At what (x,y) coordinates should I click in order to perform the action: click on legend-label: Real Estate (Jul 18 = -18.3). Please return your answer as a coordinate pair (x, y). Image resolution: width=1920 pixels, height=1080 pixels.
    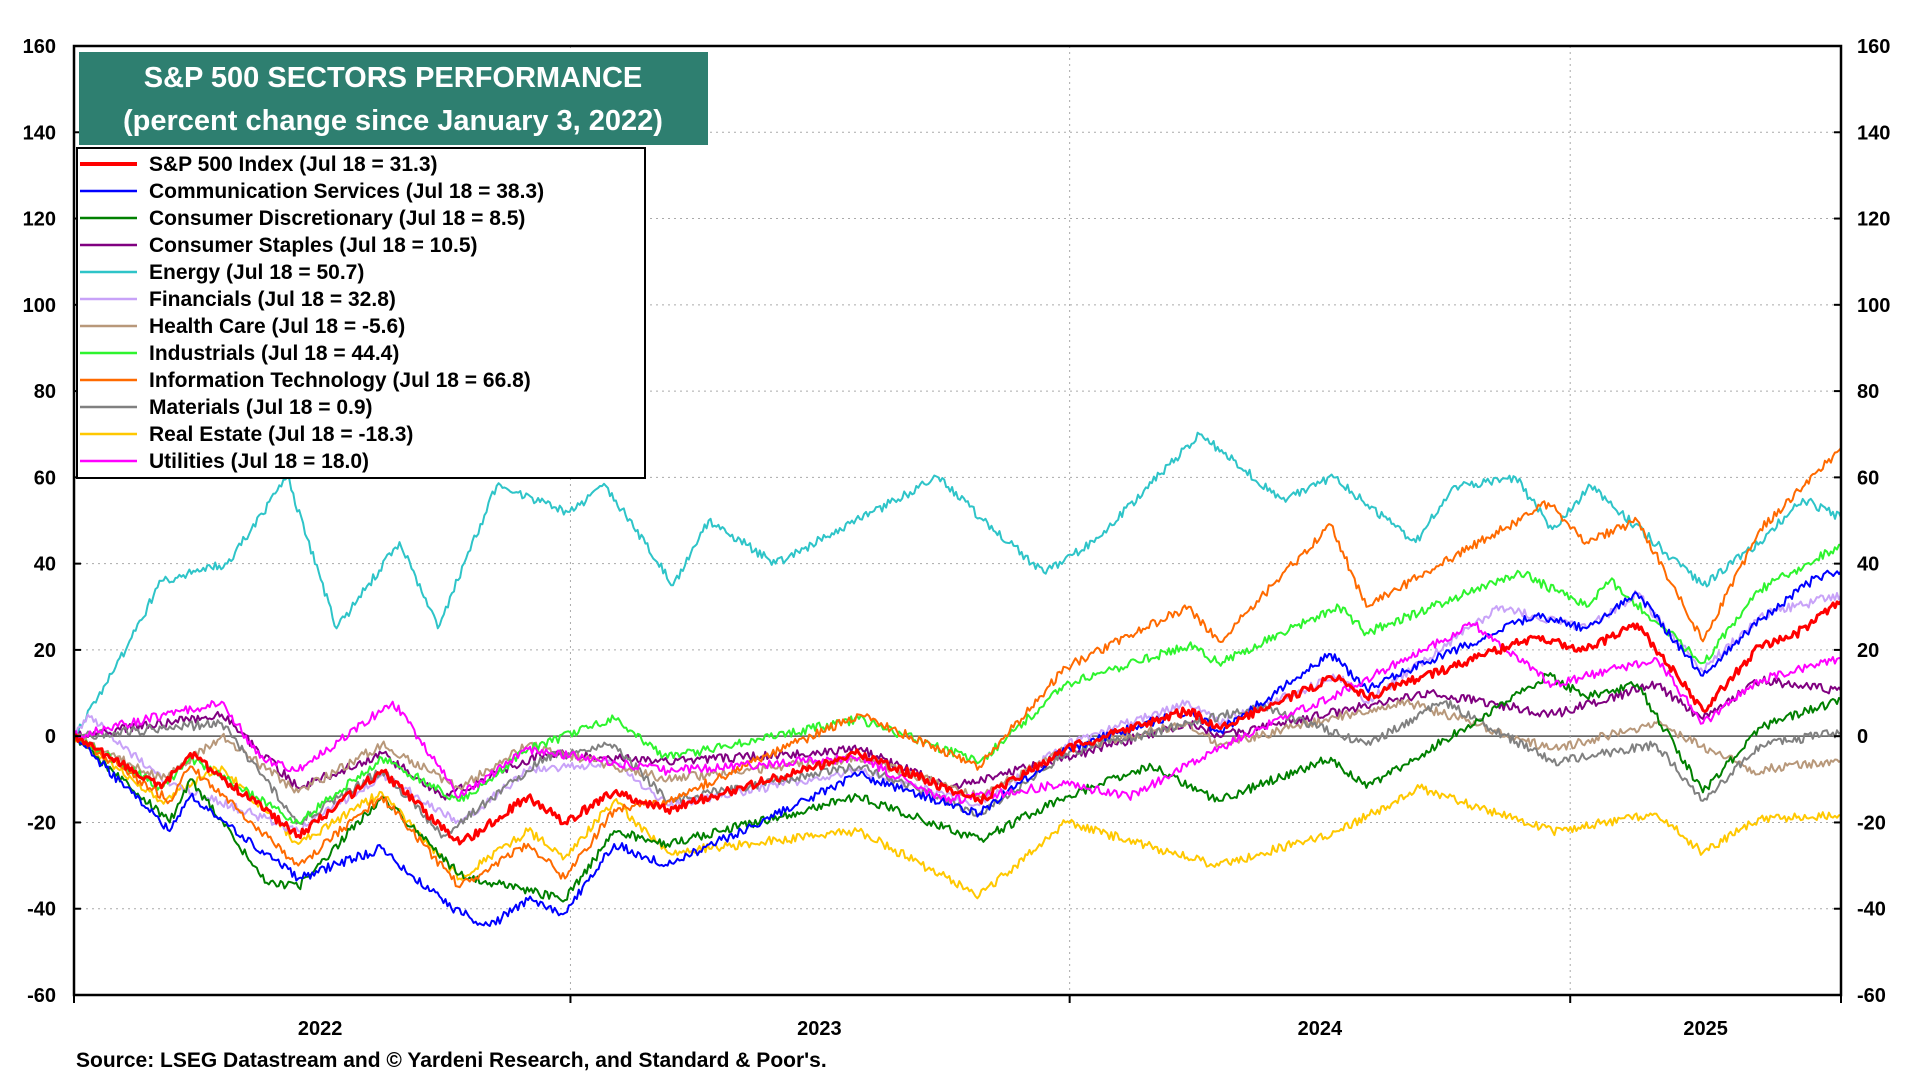
    Looking at the image, I should click on (281, 434).